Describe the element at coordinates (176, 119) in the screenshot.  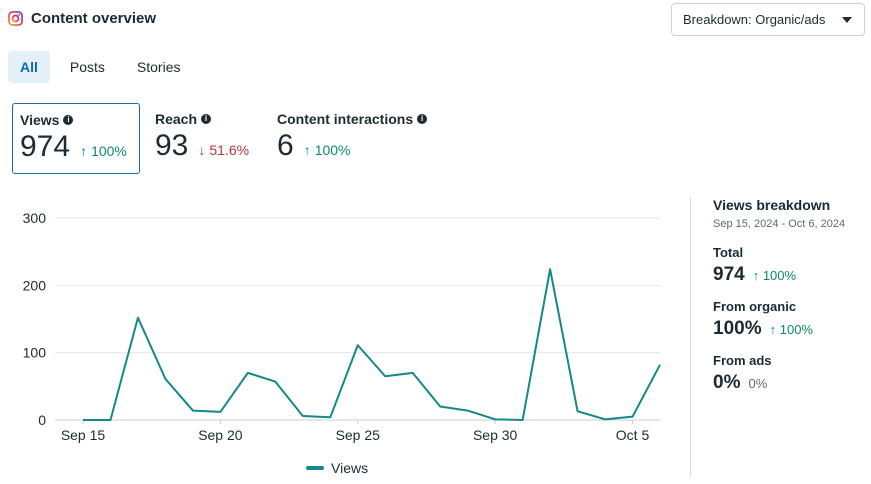
I see `metric-label: Reach` at that location.